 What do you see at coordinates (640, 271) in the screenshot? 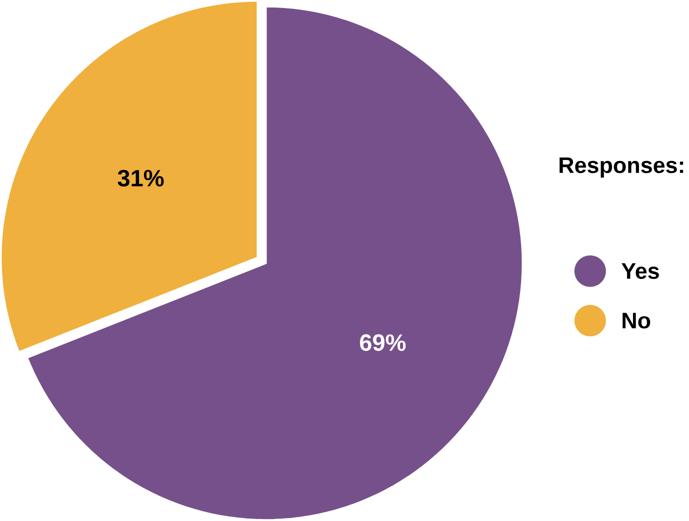
I see `legend-label: Yes` at bounding box center [640, 271].